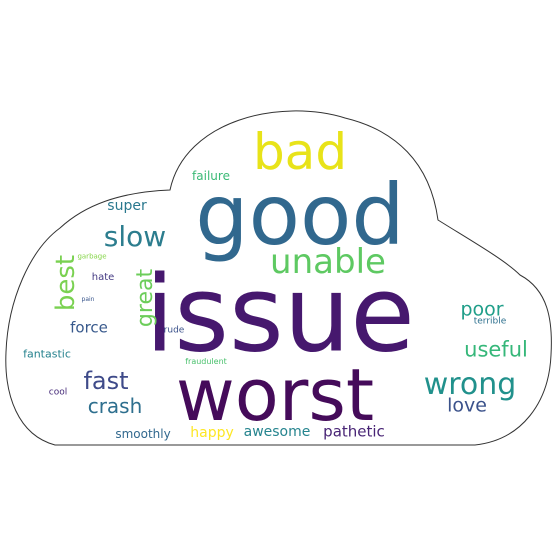 The height and width of the screenshot is (558, 557). Describe the element at coordinates (490, 321) in the screenshot. I see `word-terrible: terrible` at that location.